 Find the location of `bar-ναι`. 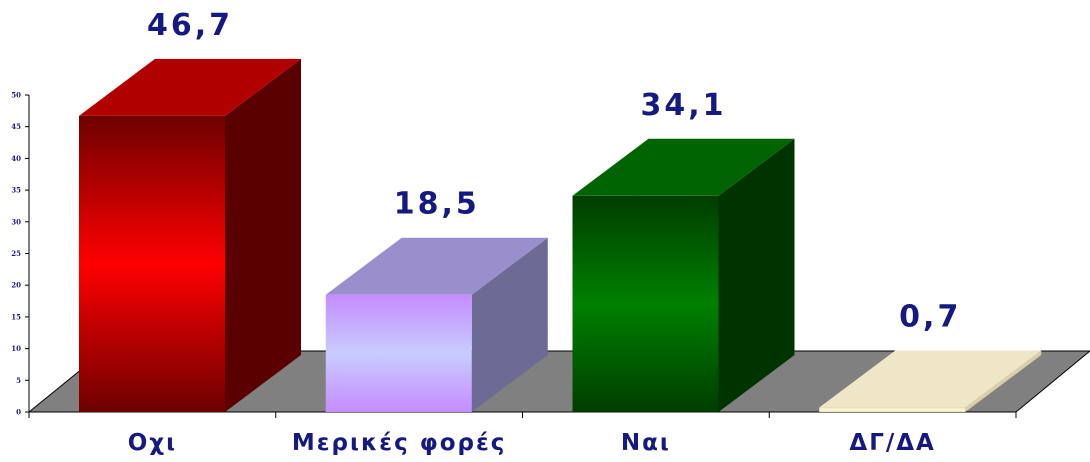

bar-ναι is located at coordinates (683, 275).